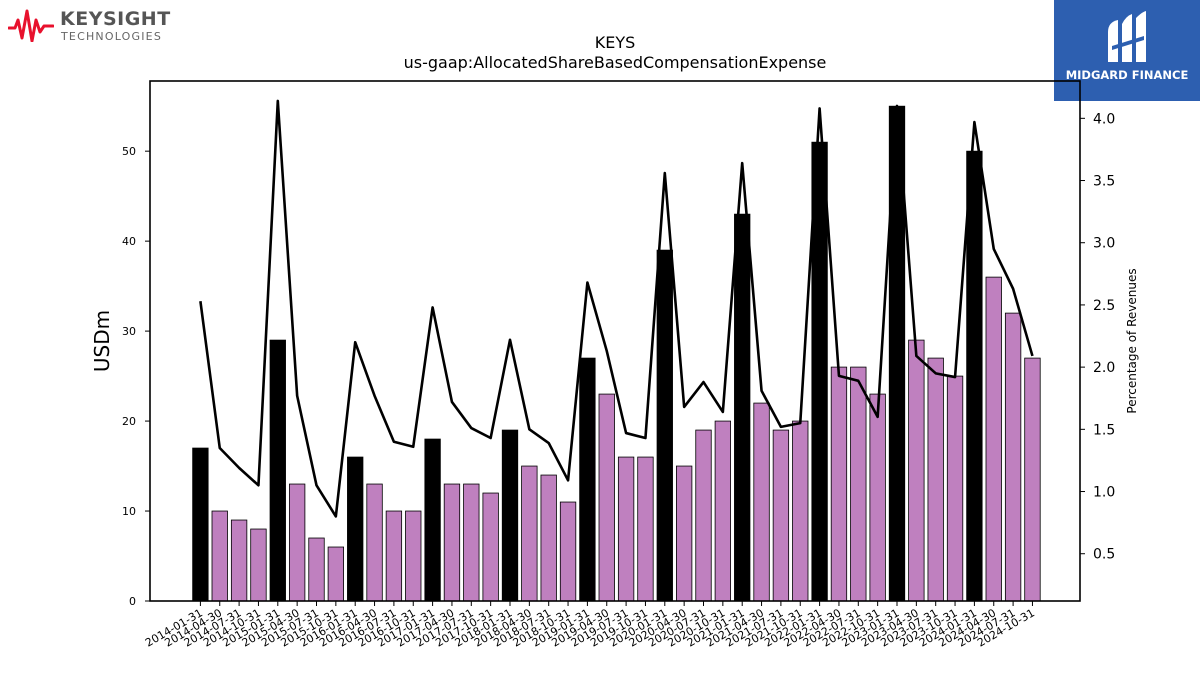 The height and width of the screenshot is (675, 1200). What do you see at coordinates (1104, 306) in the screenshot?
I see `y2-tick-label: 2.5` at bounding box center [1104, 306].